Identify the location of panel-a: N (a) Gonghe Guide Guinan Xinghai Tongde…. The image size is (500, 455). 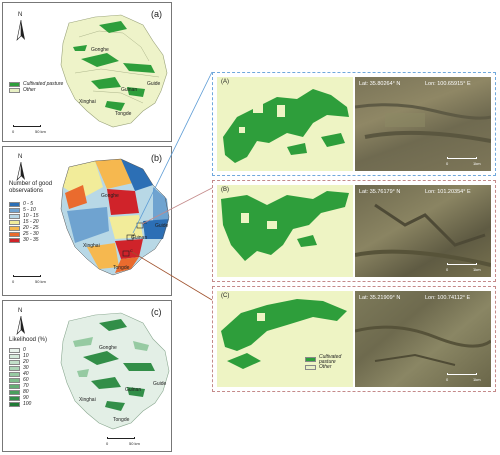
(87, 72).